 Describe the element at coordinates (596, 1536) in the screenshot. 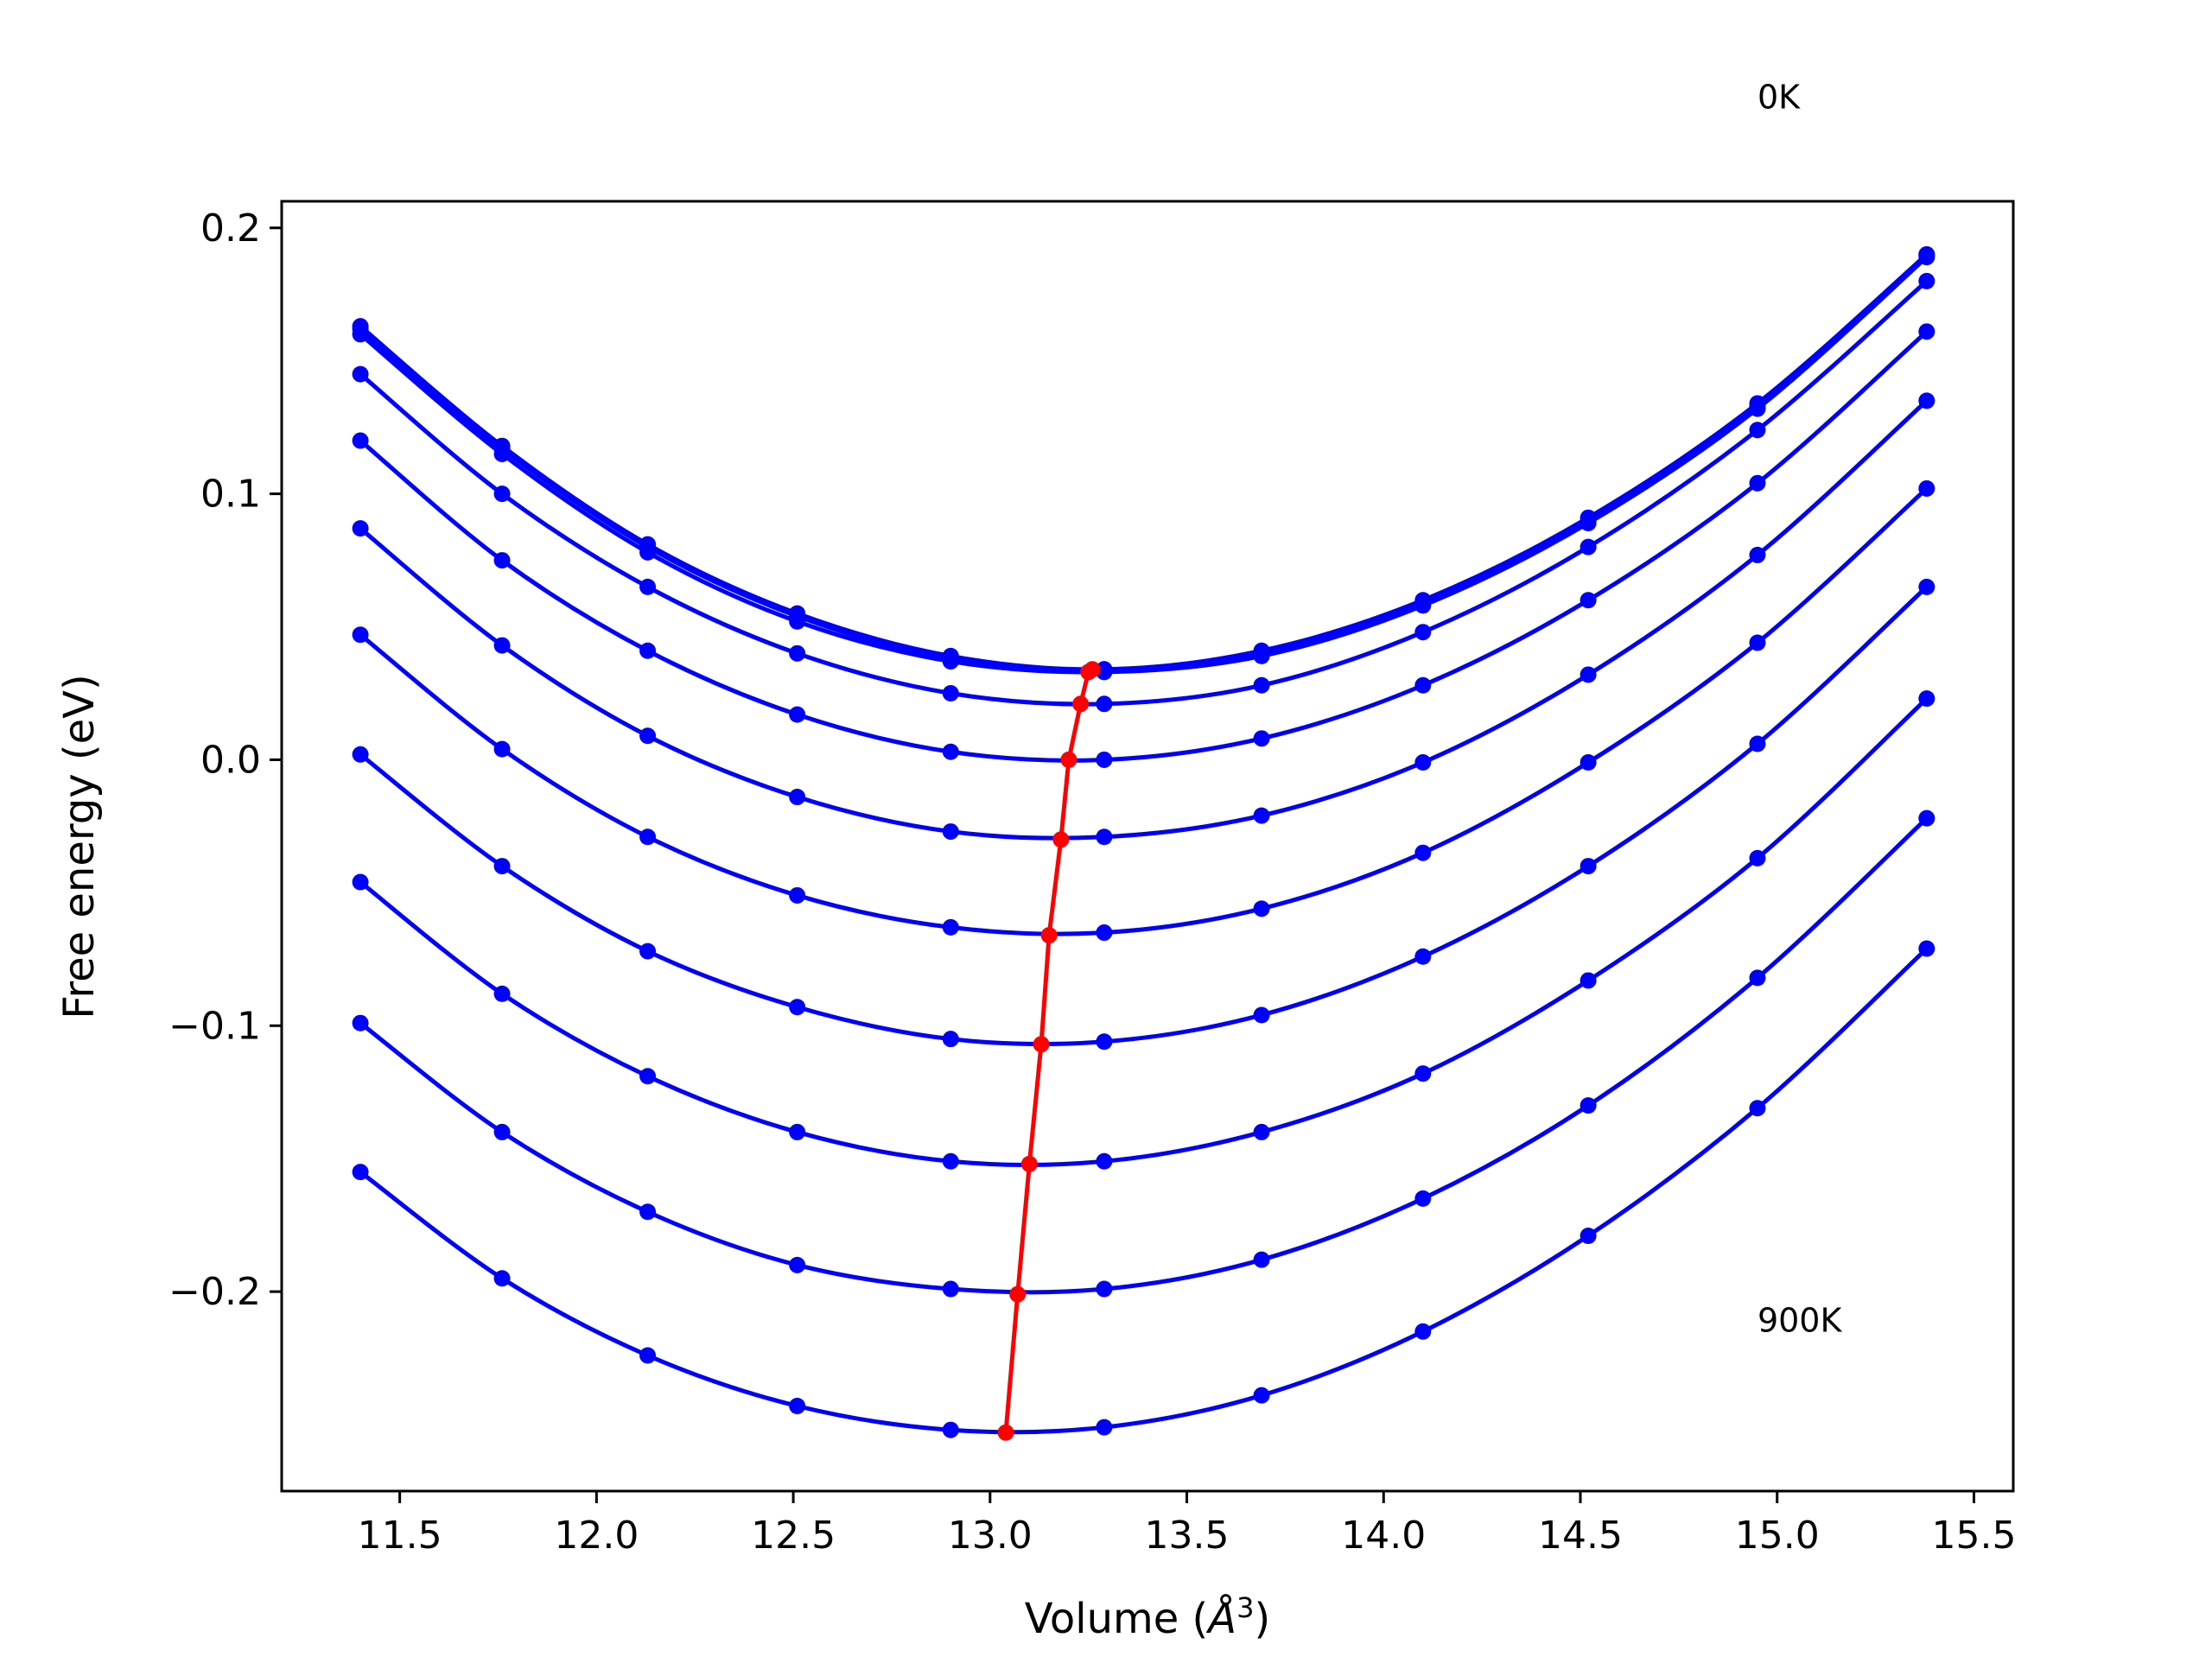

I see `x-tick-label: 12.0` at that location.